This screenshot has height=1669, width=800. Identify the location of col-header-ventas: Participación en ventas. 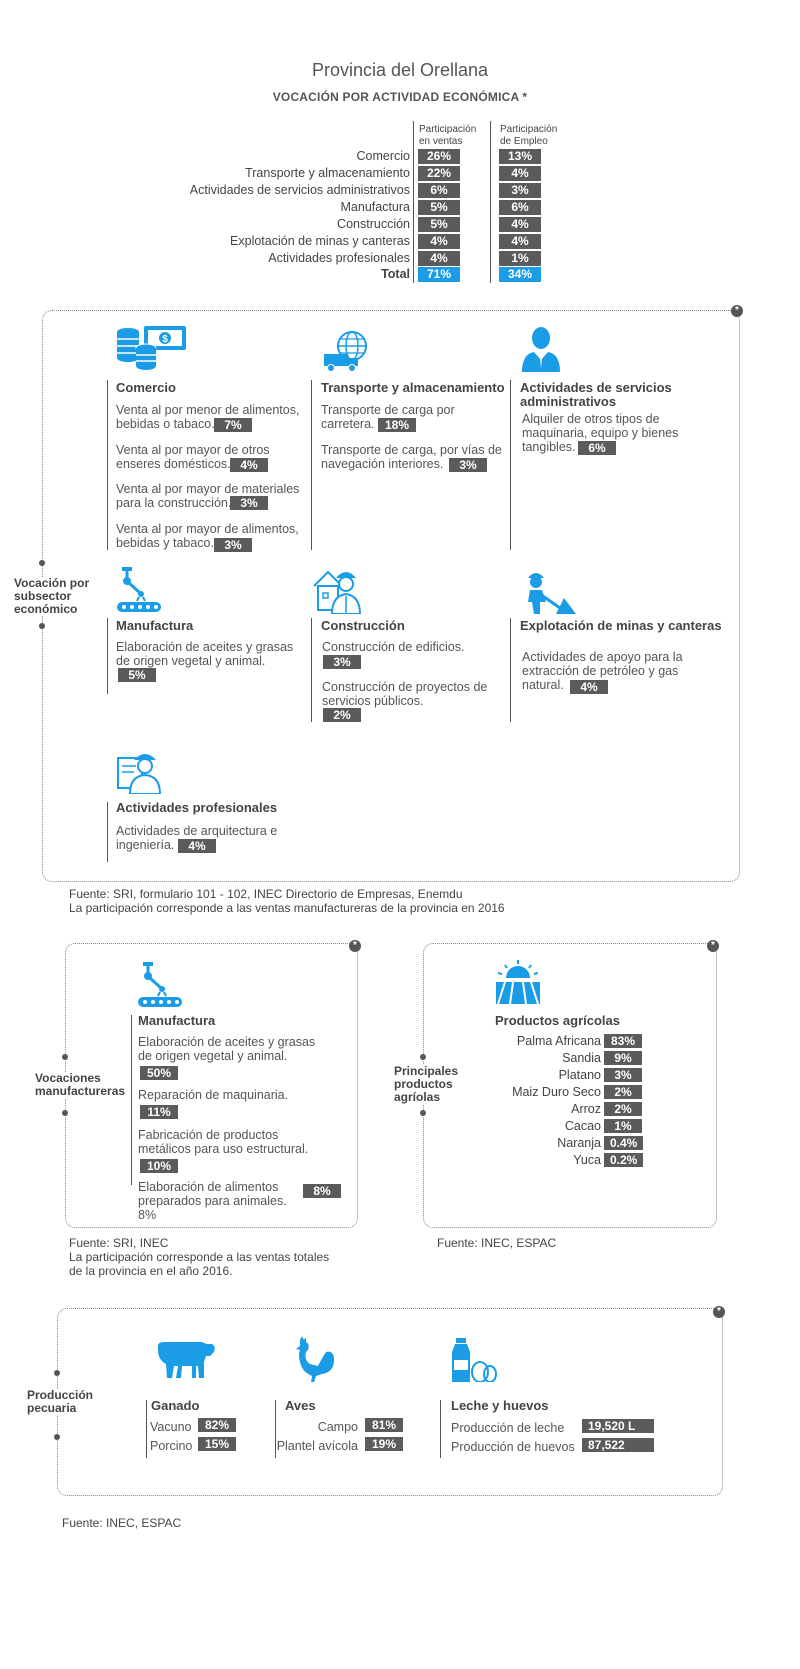
(448, 135).